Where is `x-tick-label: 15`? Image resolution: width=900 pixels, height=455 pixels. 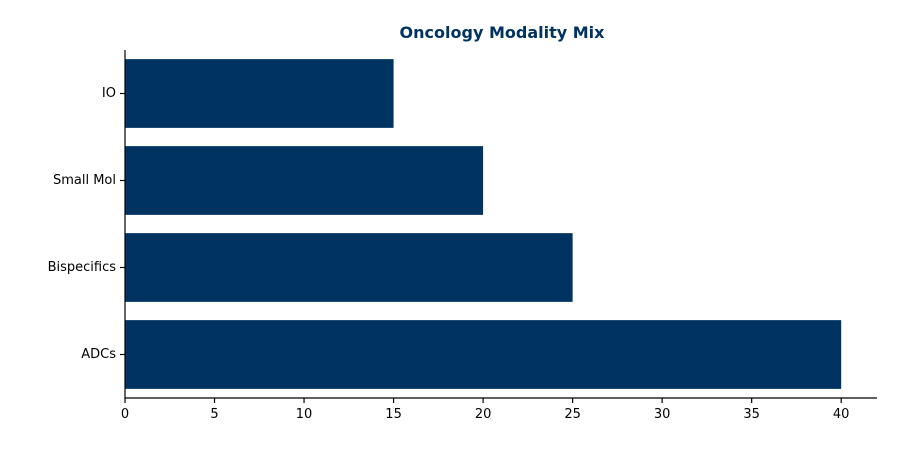 x-tick-label: 15 is located at coordinates (393, 414).